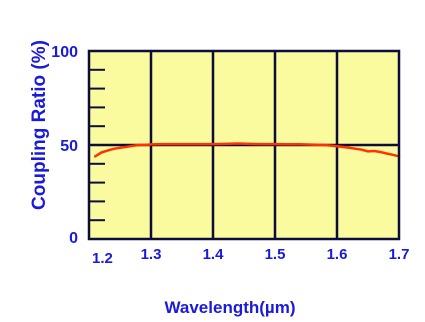 The height and width of the screenshot is (322, 425). I want to click on y-tick-label-100: 100, so click(64, 52).